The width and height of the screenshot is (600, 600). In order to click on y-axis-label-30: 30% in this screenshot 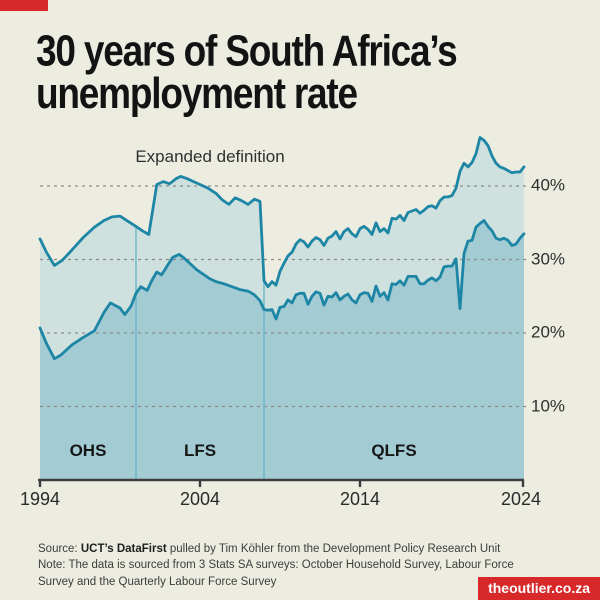, I will do `click(548, 259)`.